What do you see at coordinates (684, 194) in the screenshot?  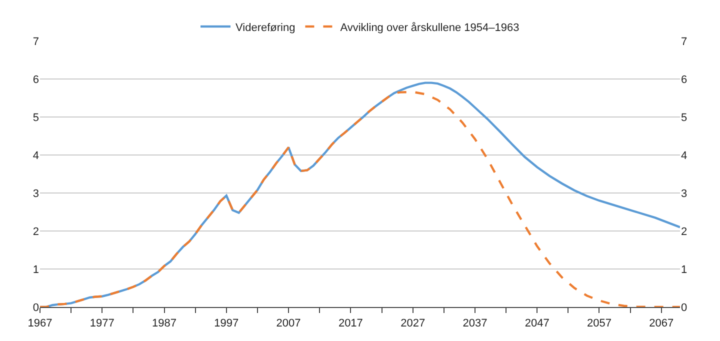 I see `y2-tick-label: 3` at bounding box center [684, 194].